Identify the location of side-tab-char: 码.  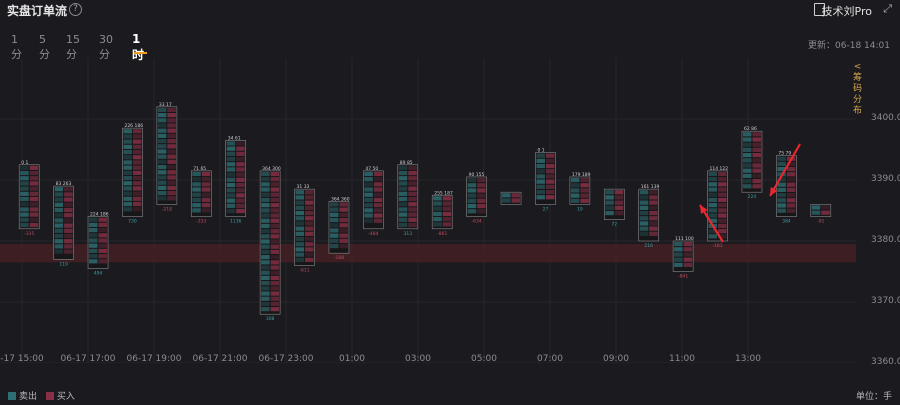
(857, 89).